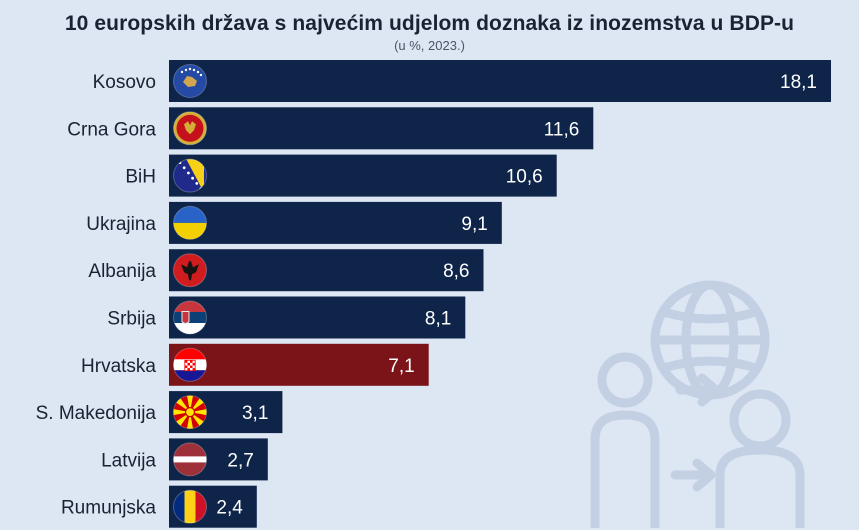  I want to click on value-label: 7,1, so click(401, 366).